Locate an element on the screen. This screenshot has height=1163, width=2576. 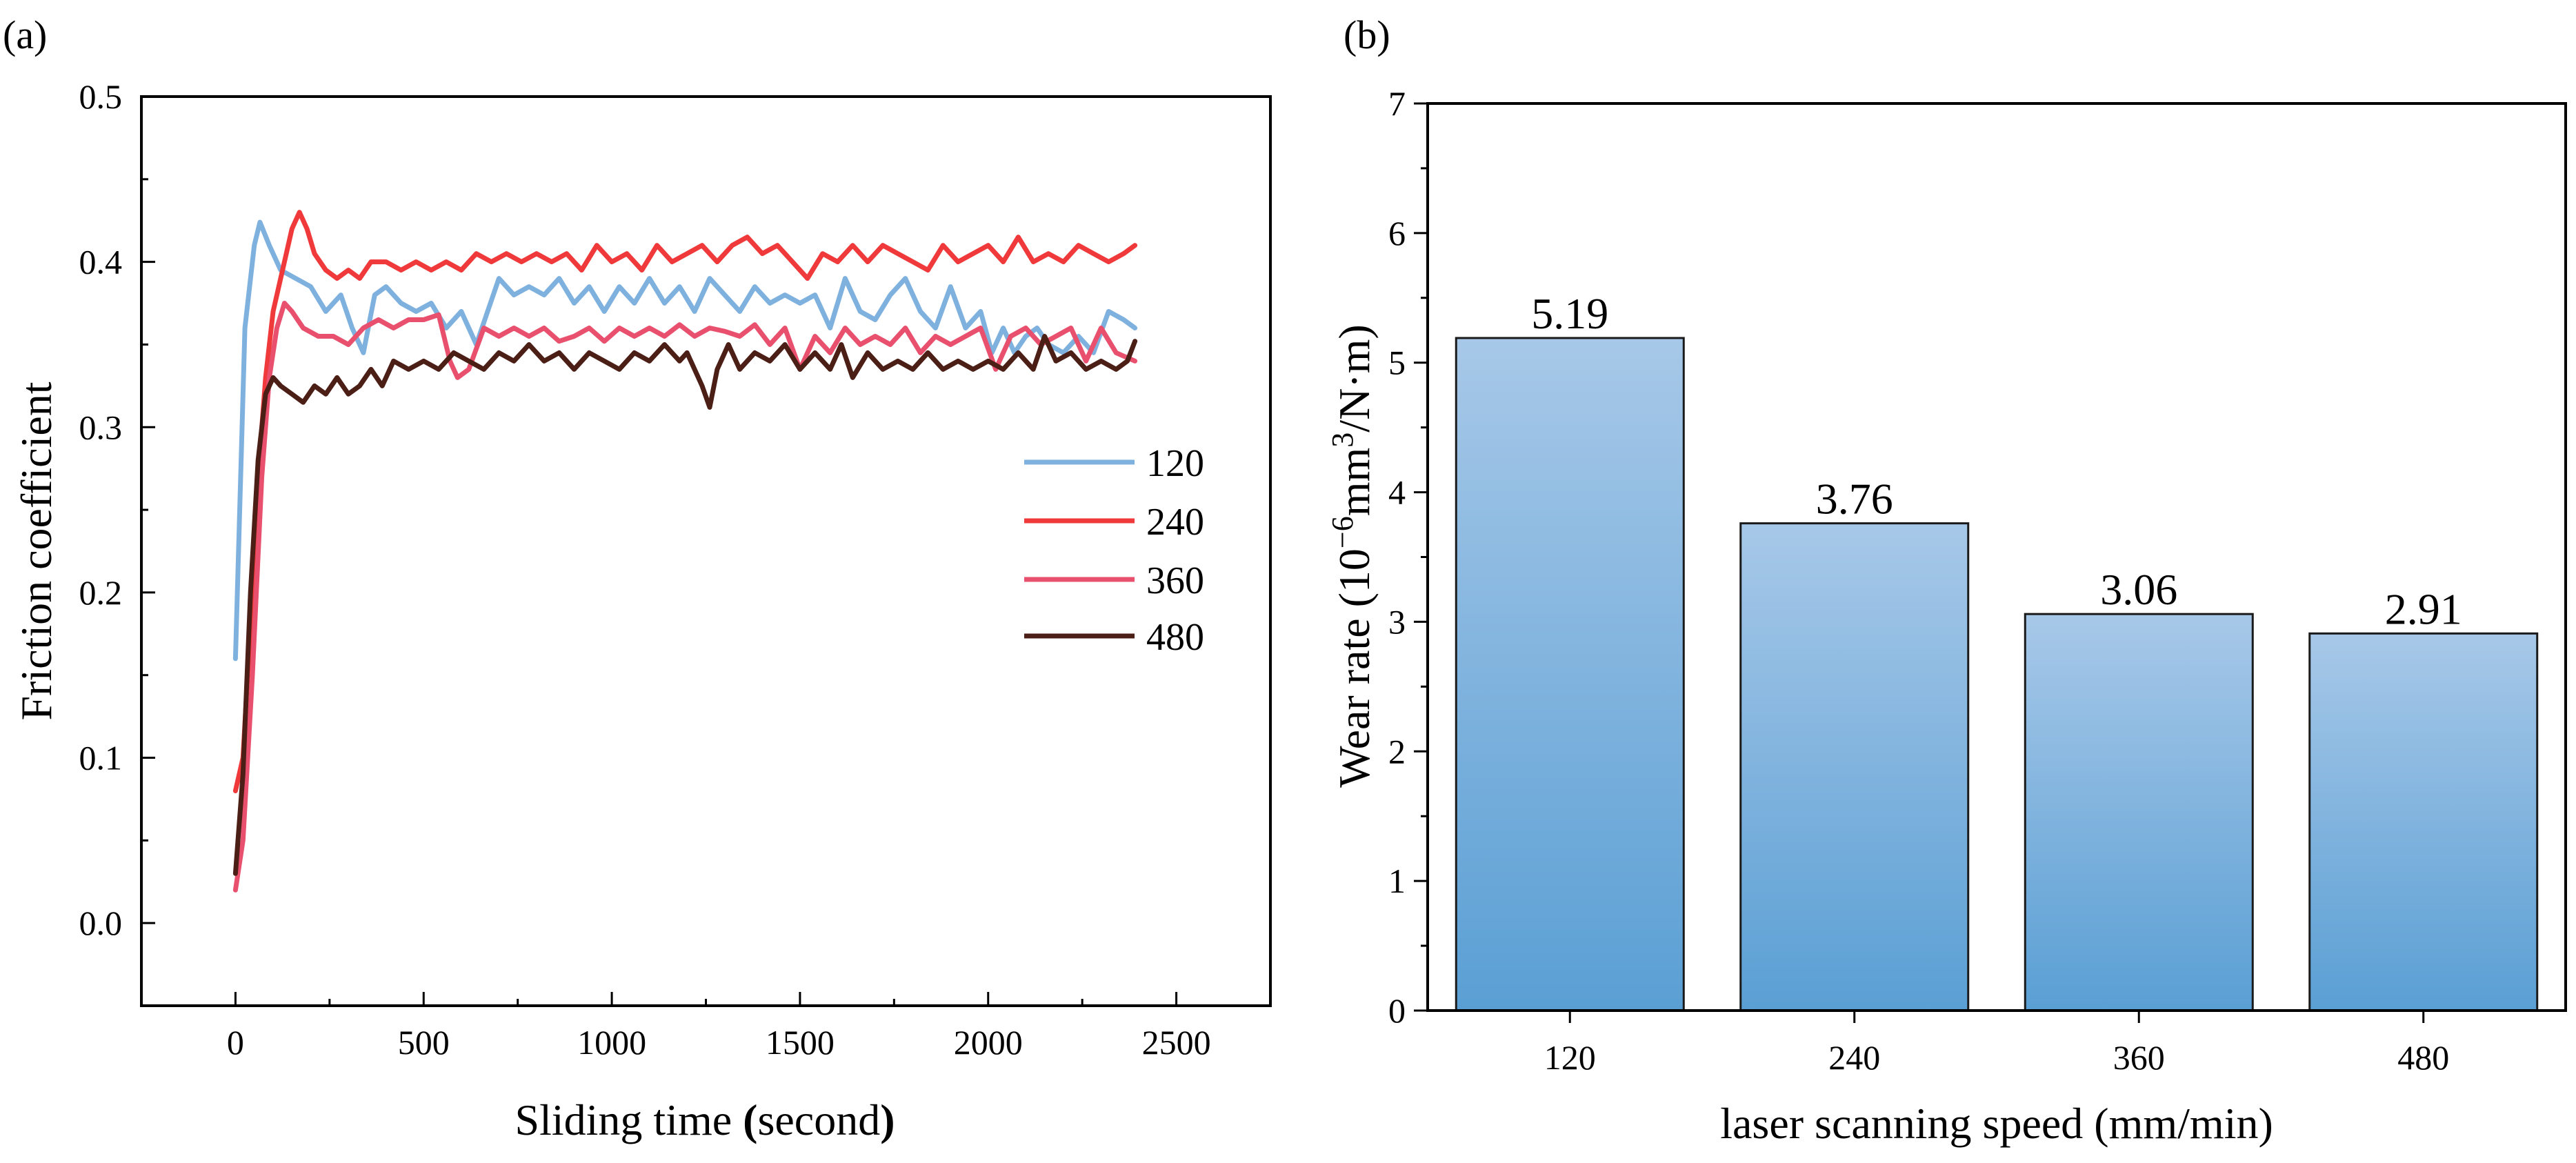
panel-a-legend: 120 240 360 480 is located at coordinates (1114, 550).